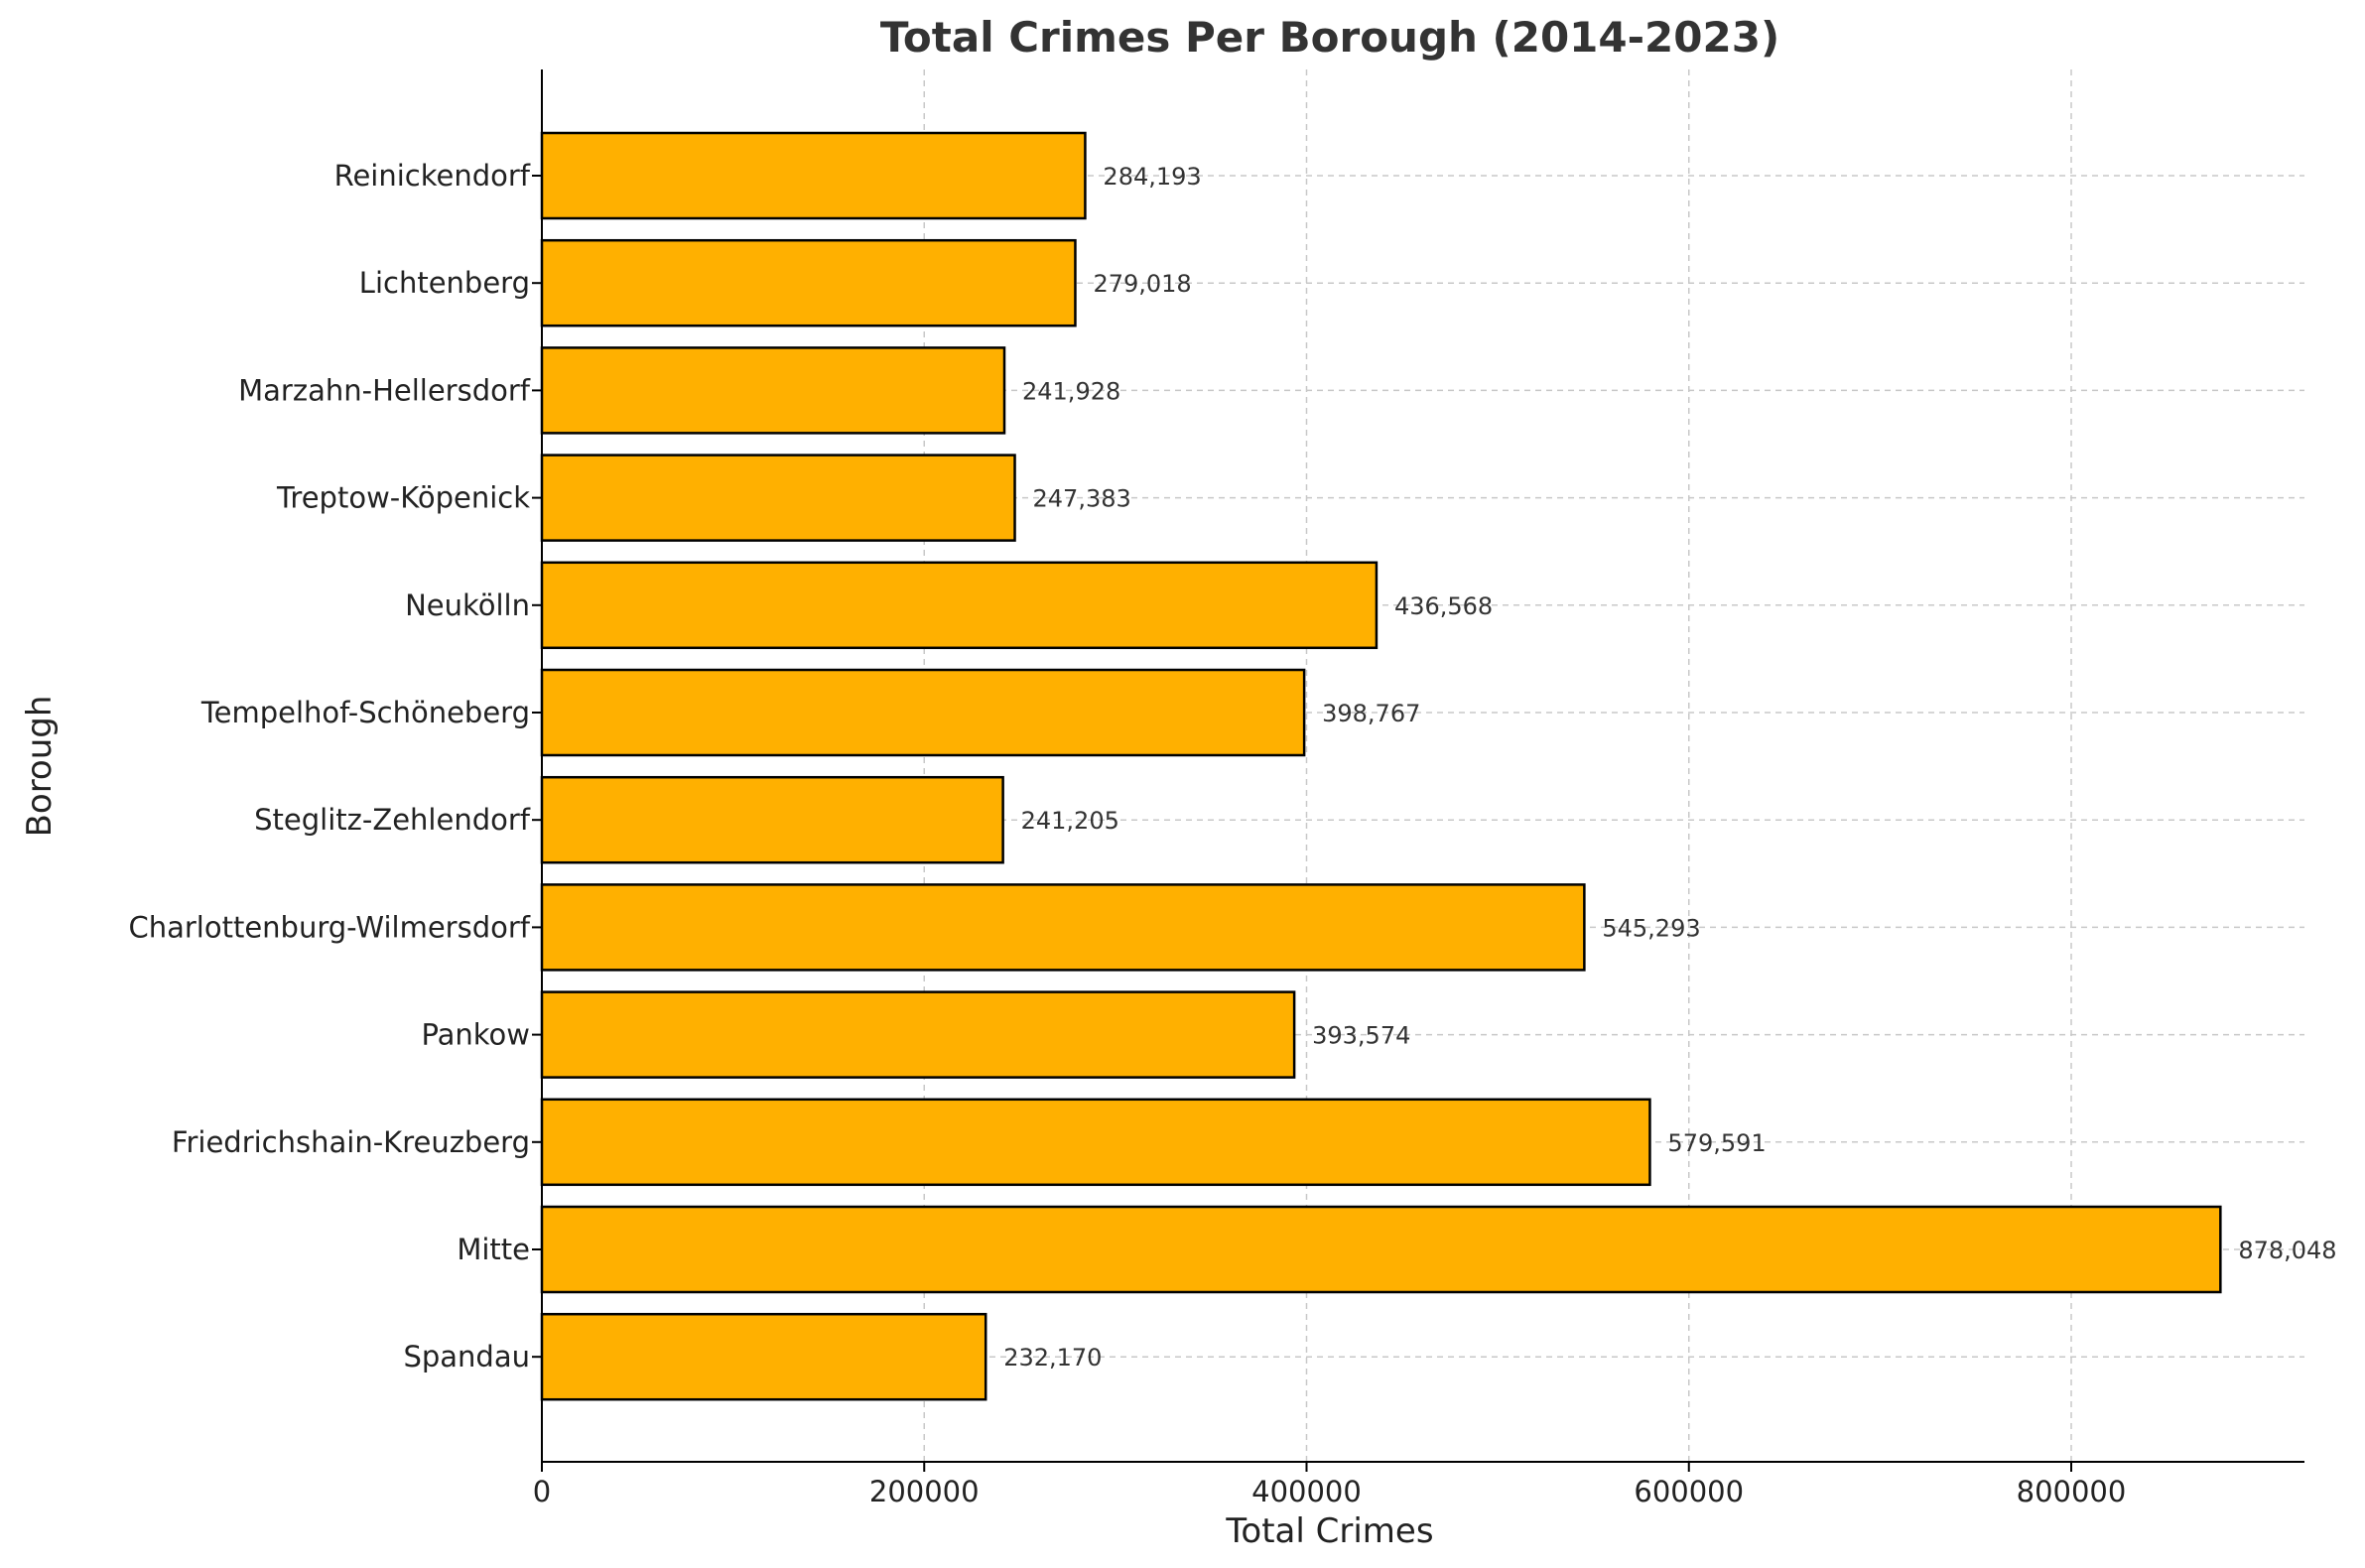 This screenshot has width=2365, height=1568. Describe the element at coordinates (444, 283) in the screenshot. I see `y-tick-label: Lichtenberg` at that location.